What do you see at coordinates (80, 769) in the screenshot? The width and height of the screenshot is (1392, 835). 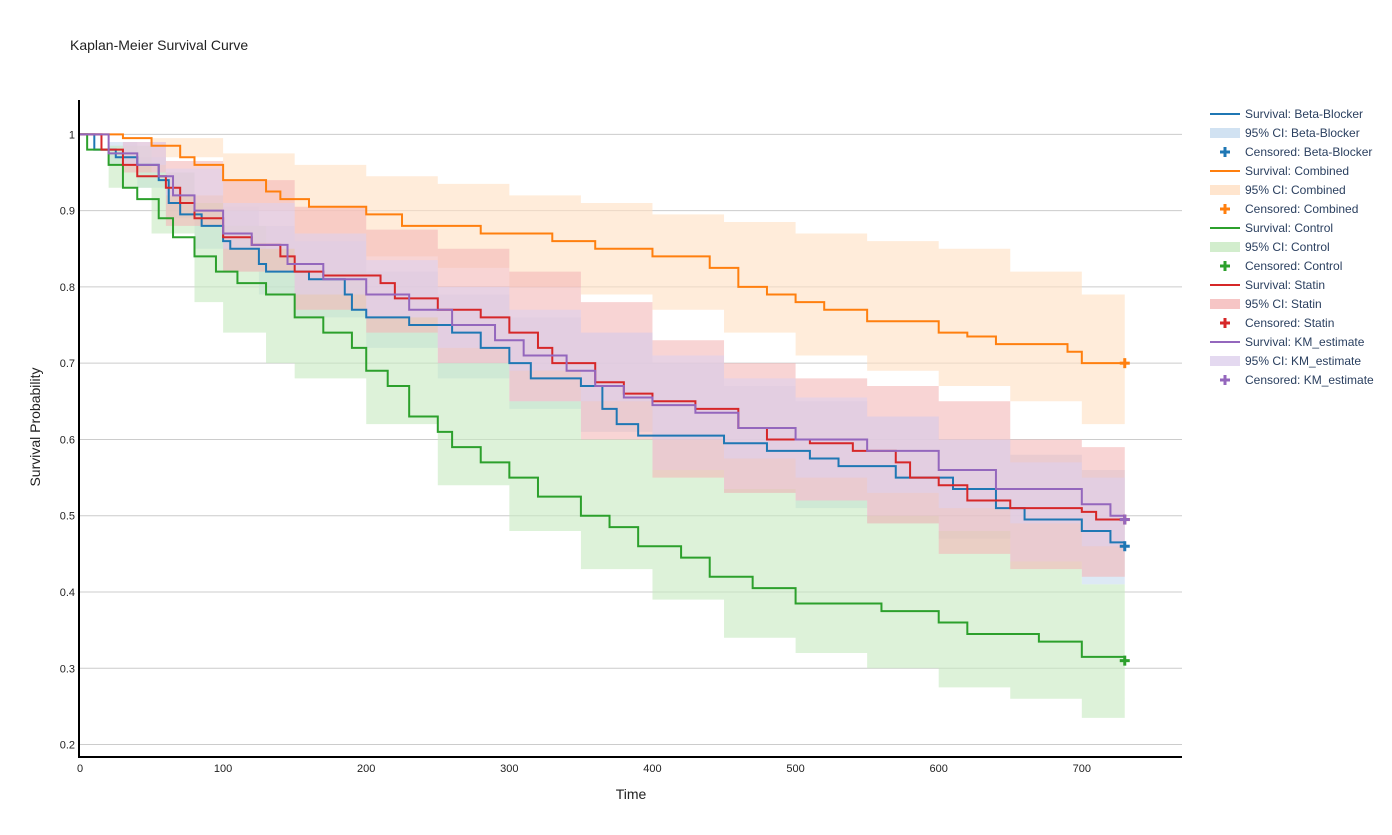 I see `x-tick-label: 0` at bounding box center [80, 769].